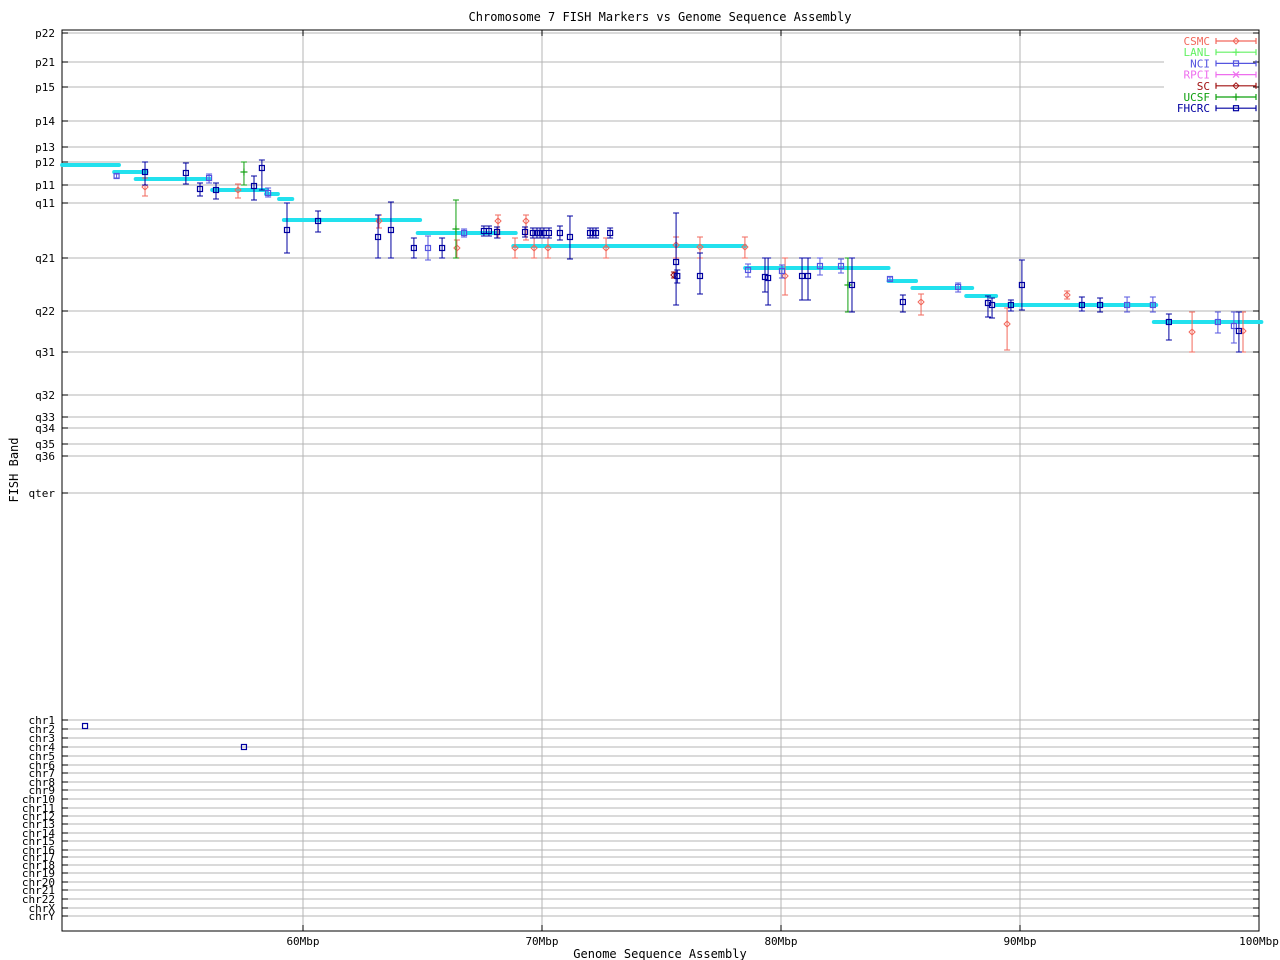 Image resolution: width=1280 pixels, height=960 pixels. What do you see at coordinates (45, 33) in the screenshot?
I see `svg-text: p22` at bounding box center [45, 33].